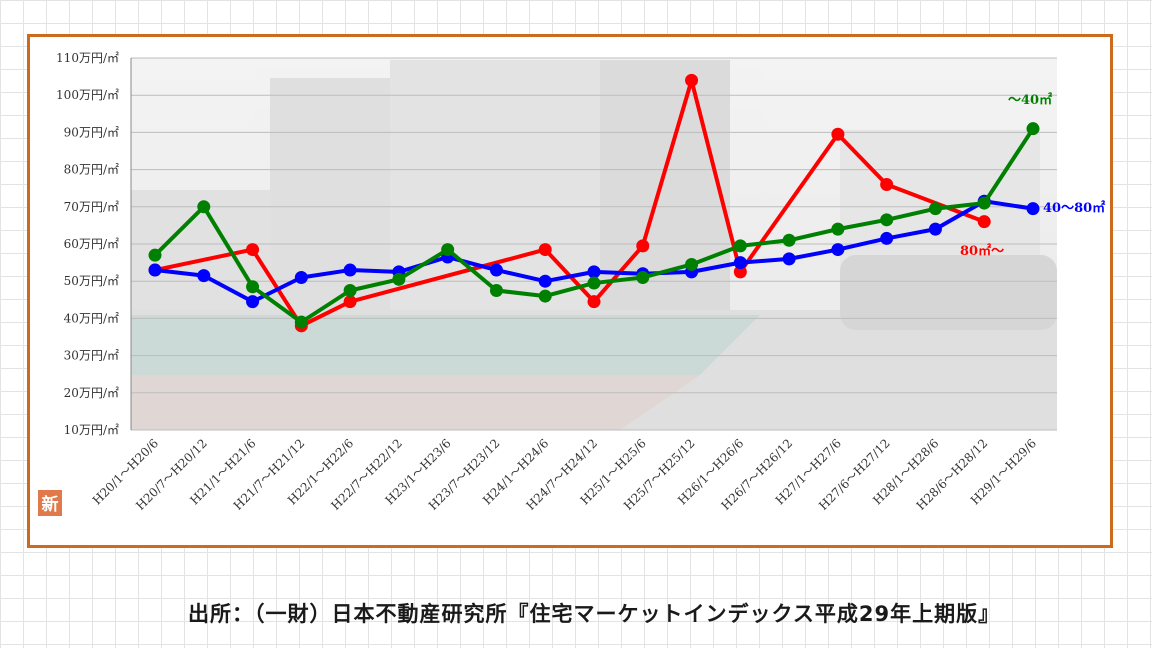 The width and height of the screenshot is (1152, 648). What do you see at coordinates (1030, 100) in the screenshot?
I see `series-label: ～40㎡` at bounding box center [1030, 100].